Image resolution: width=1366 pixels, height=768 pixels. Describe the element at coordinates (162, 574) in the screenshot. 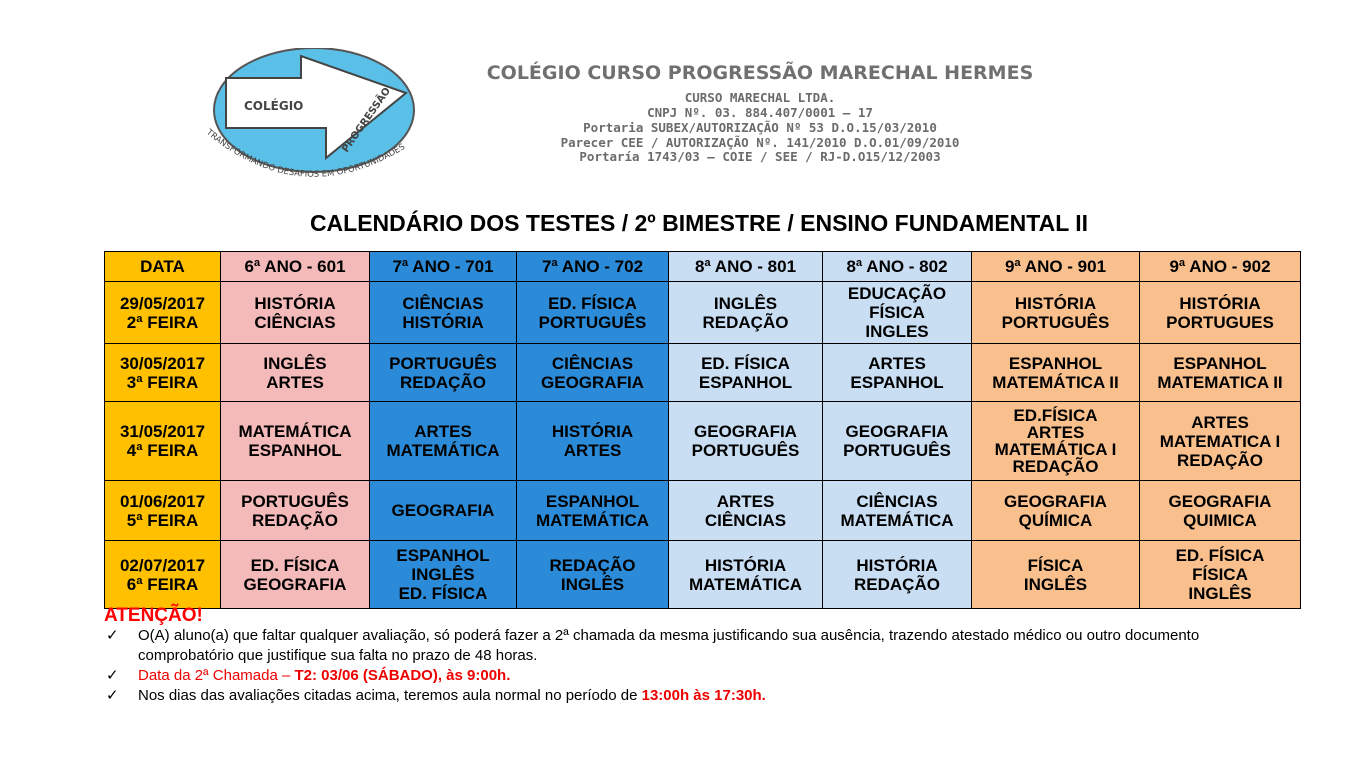

I see `date-cell: 02/07/2017 6ª FEIRA` at that location.